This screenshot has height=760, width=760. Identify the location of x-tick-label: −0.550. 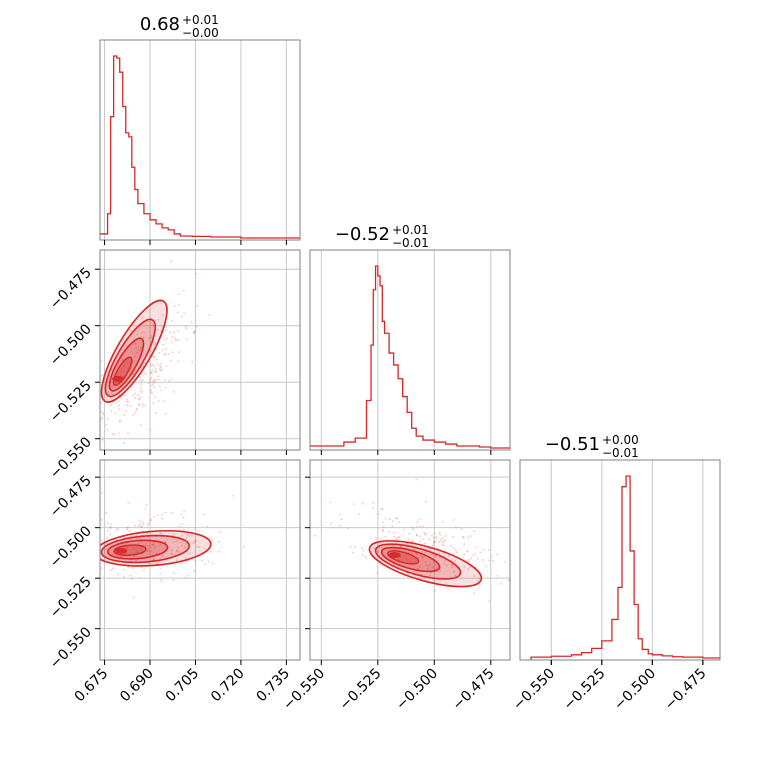
(534, 690).